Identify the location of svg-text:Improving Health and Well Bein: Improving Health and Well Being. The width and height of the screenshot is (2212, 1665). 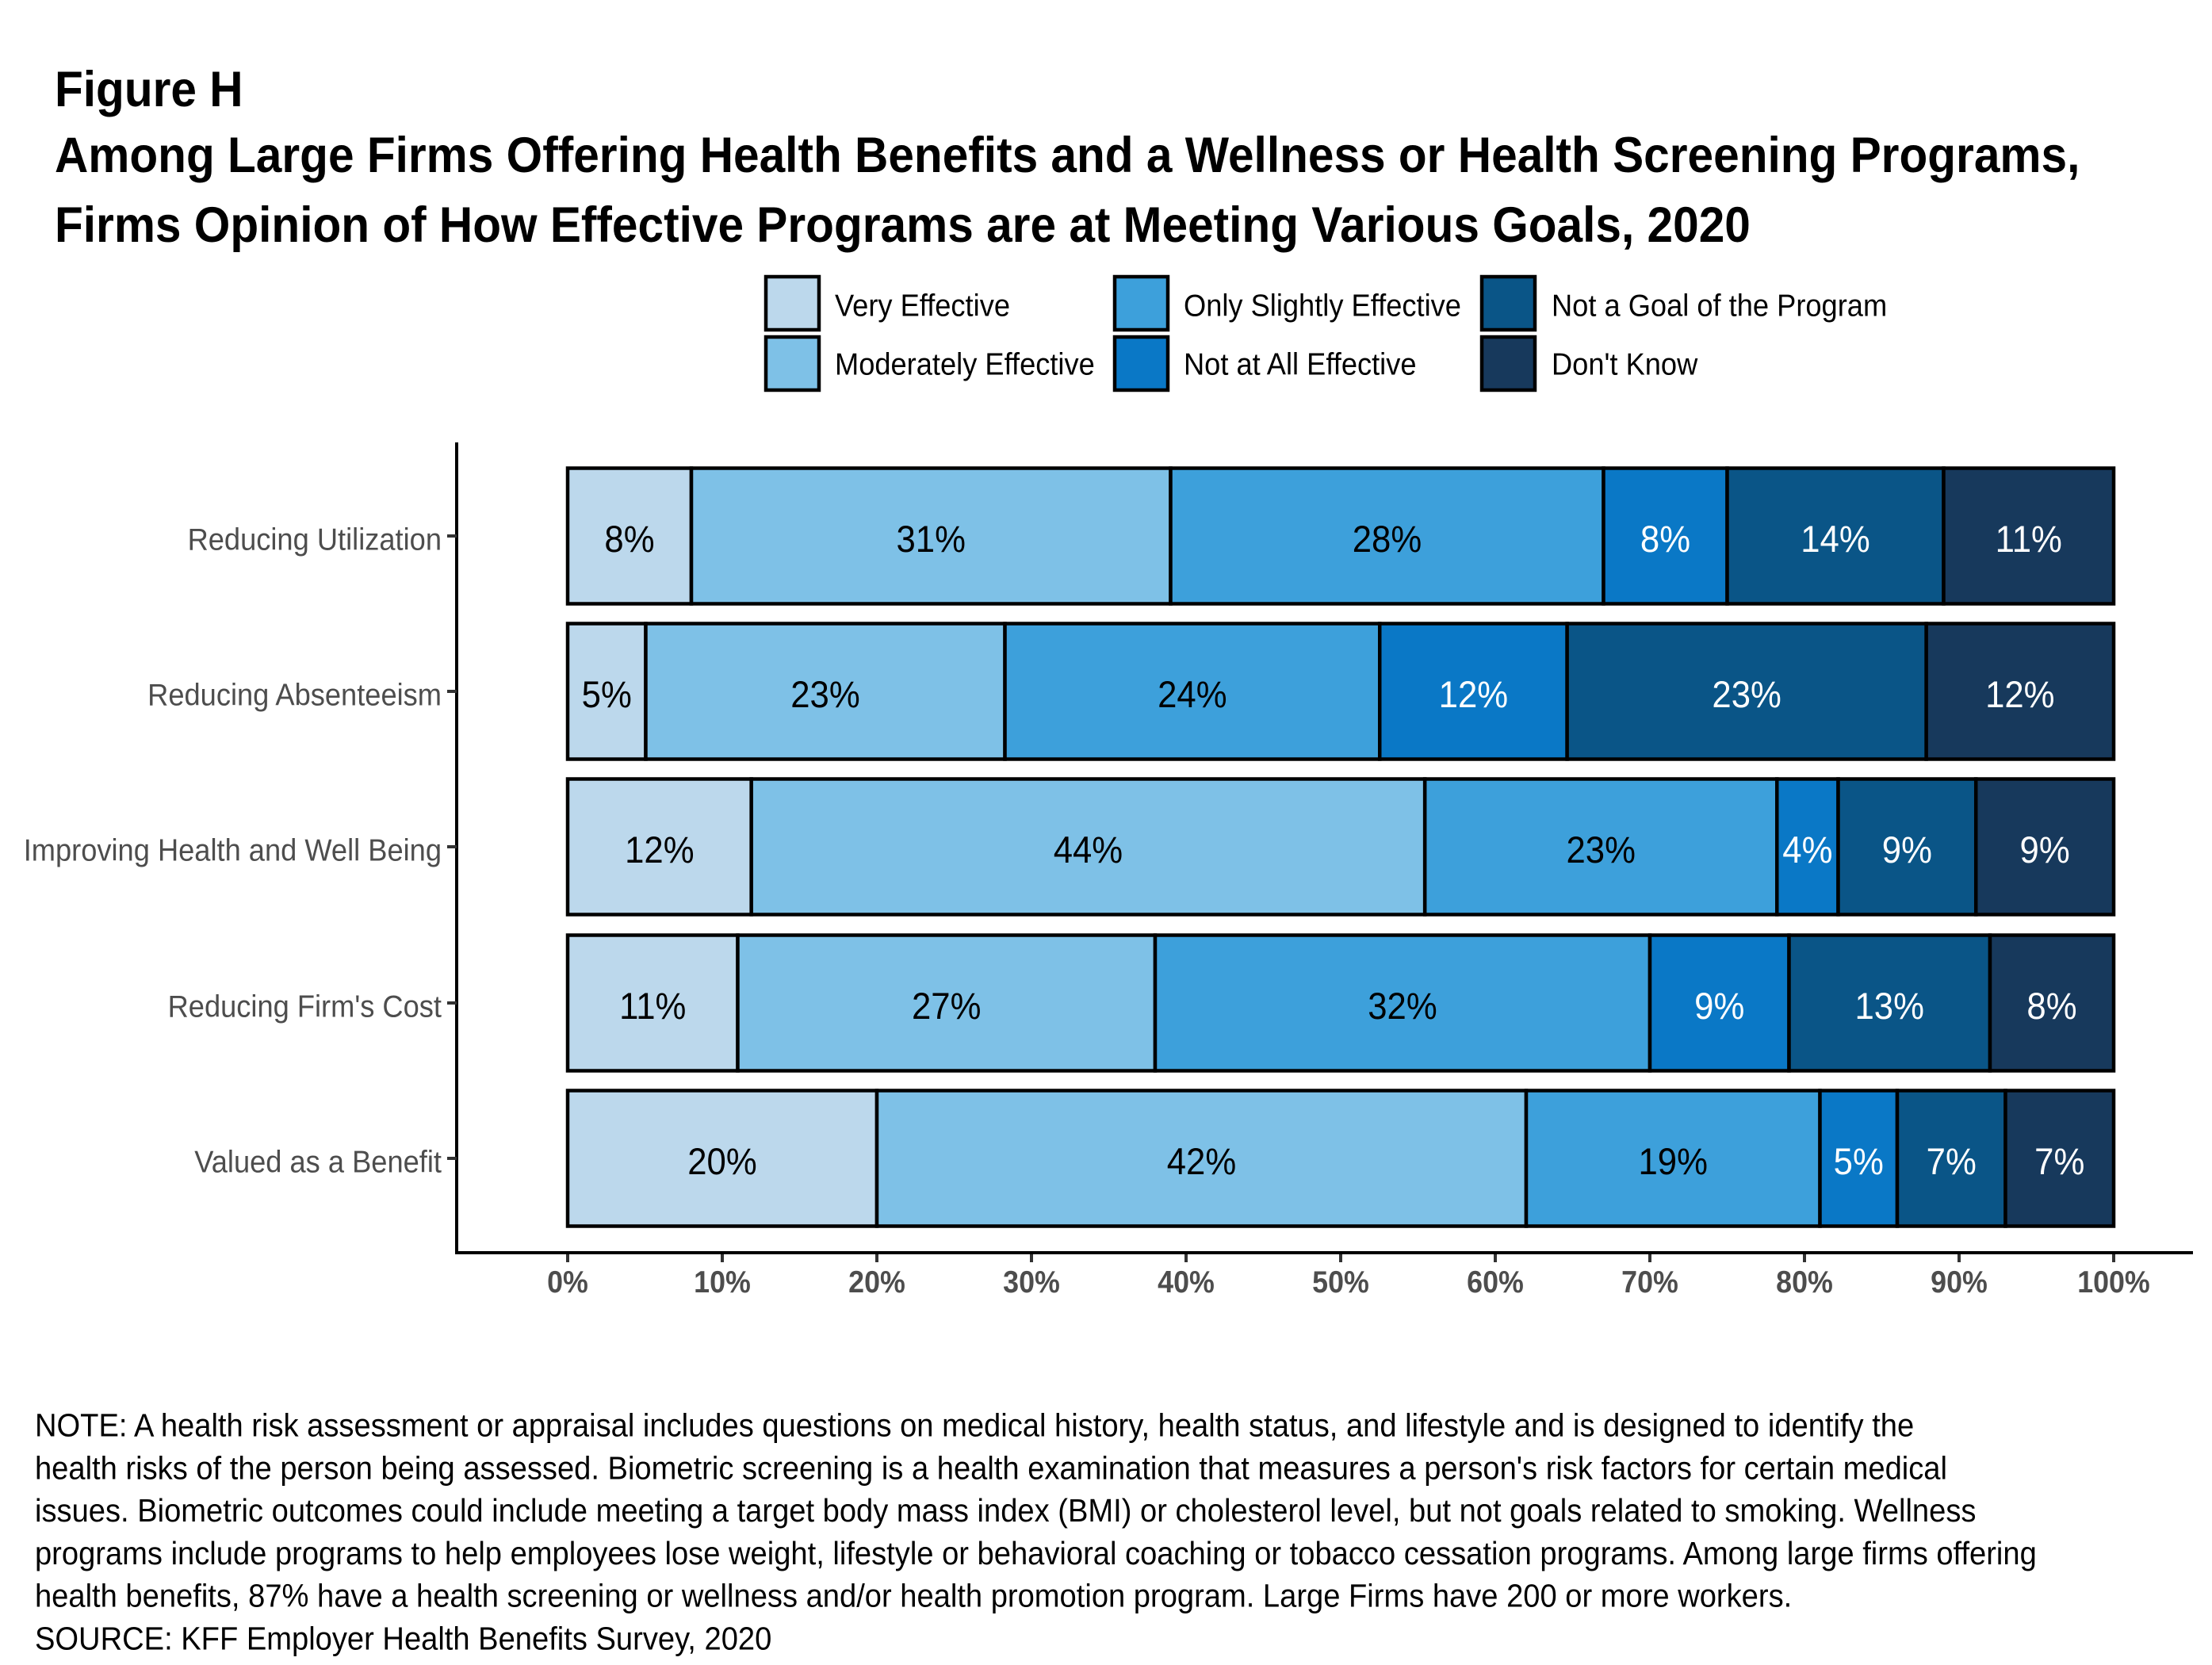
(233, 849).